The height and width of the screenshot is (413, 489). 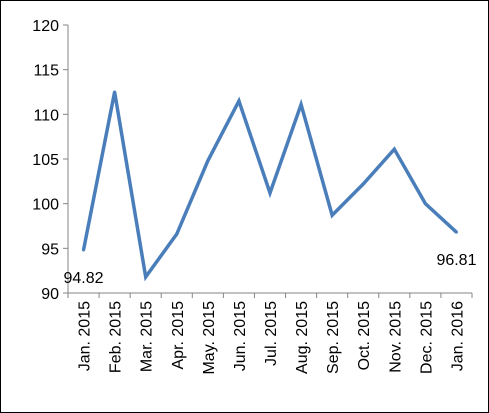 I want to click on y-tick-label: 100, so click(x=45, y=205).